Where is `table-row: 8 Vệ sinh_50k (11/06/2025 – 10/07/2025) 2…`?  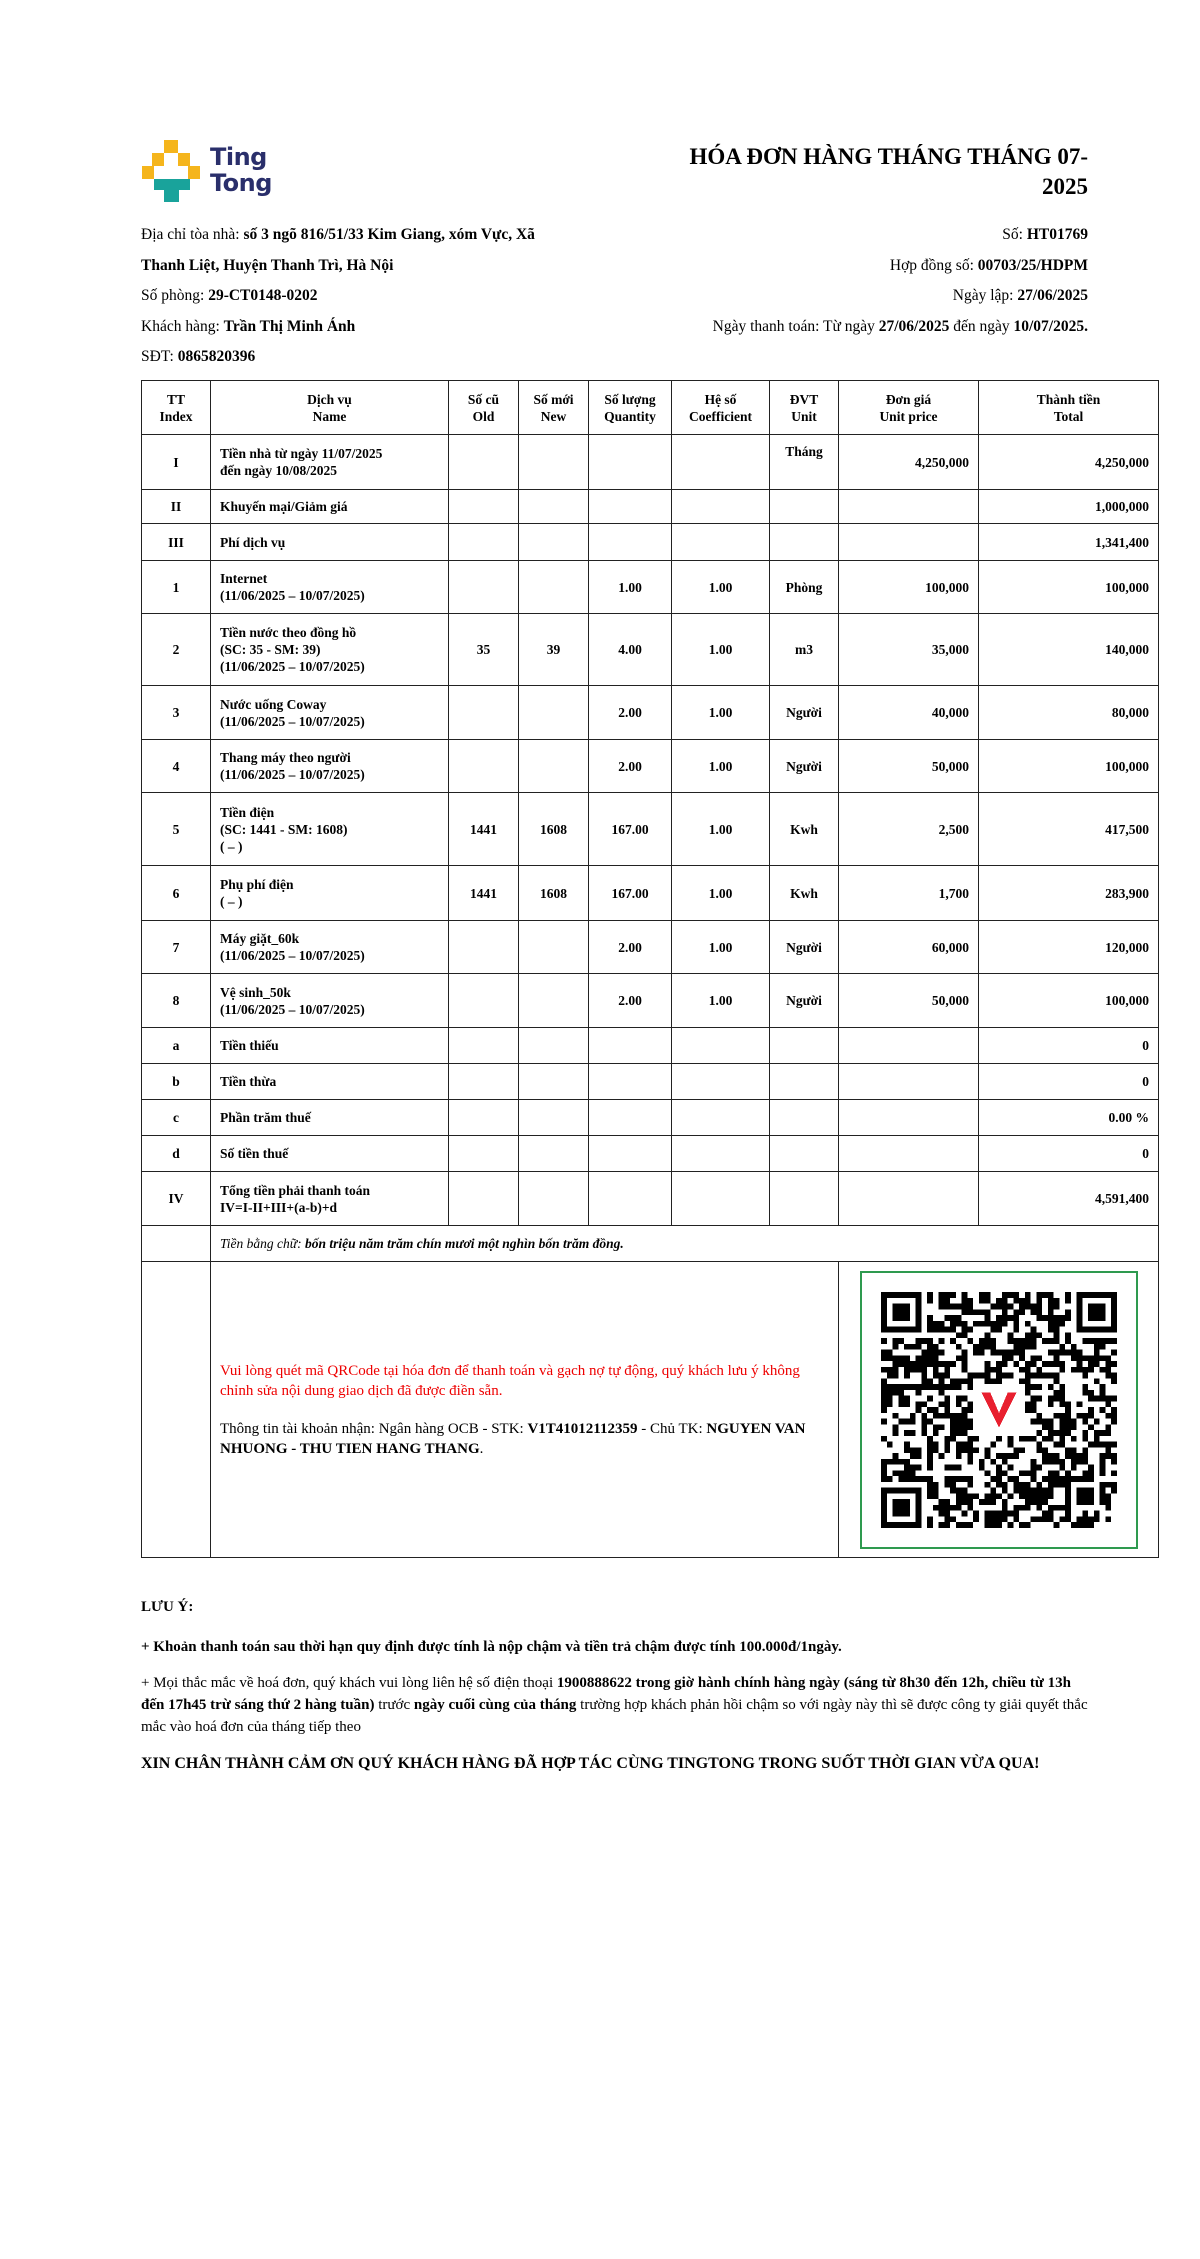 table-row: 8 Vệ sinh_50k (11/06/2025 – 10/07/2025) 2… is located at coordinates (650, 1000).